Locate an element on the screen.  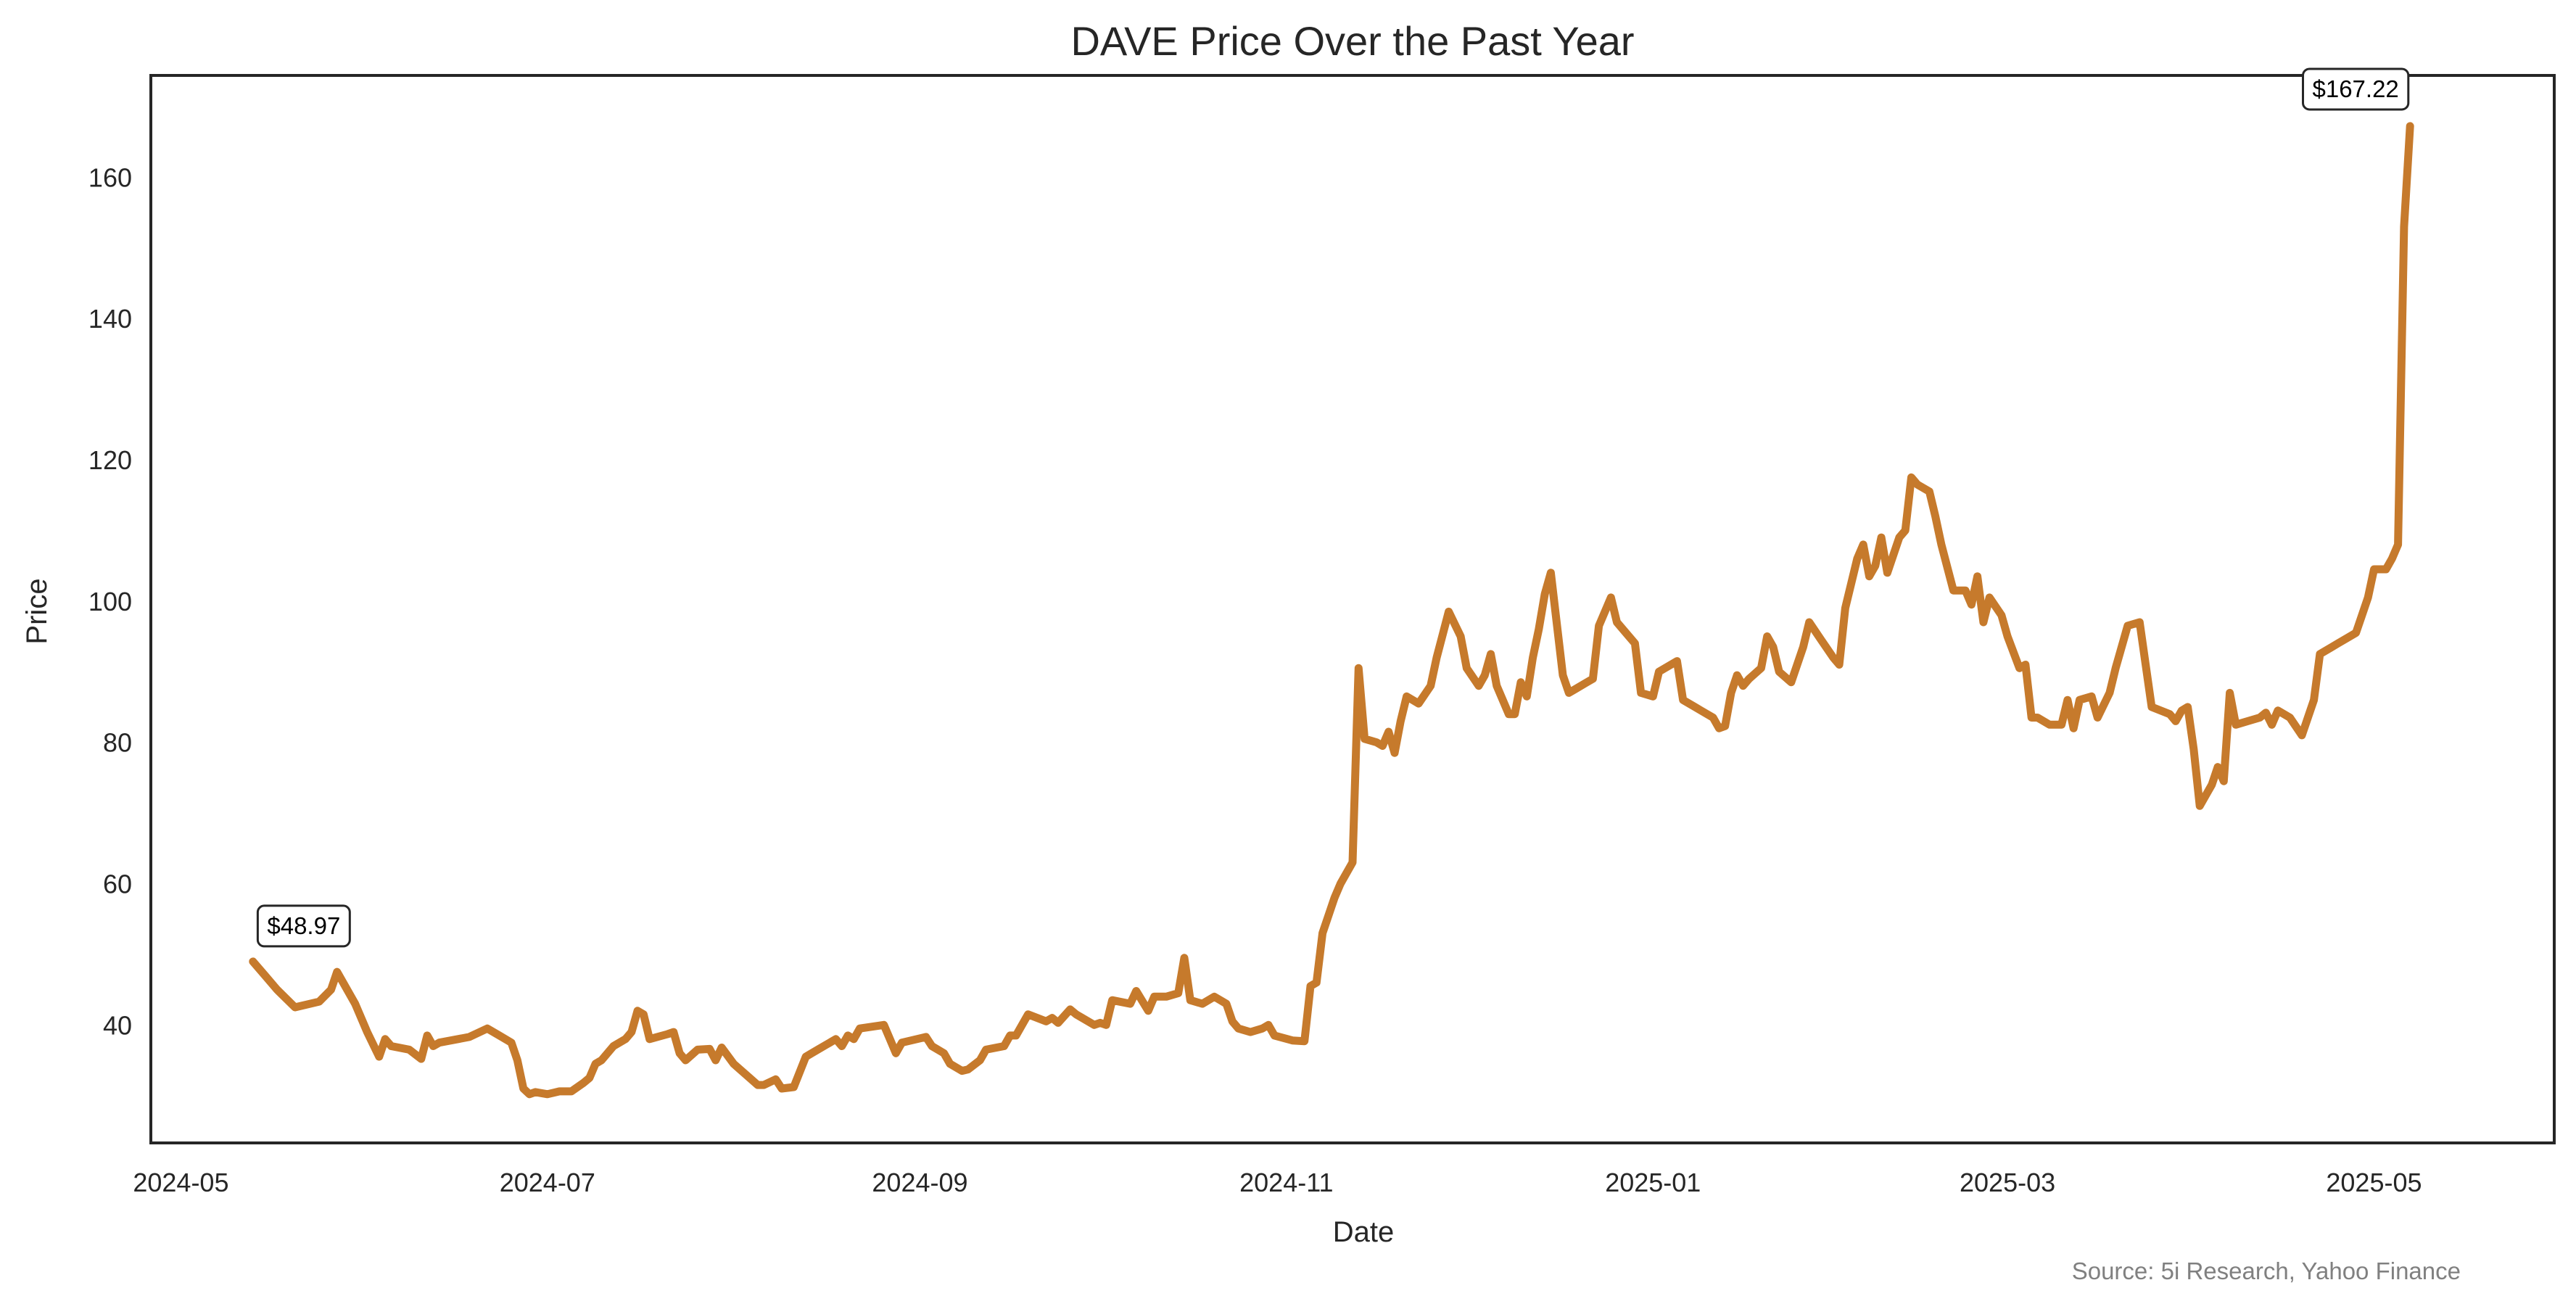
source-note: Source: 5i Research, Yahoo Finance is located at coordinates (2266, 1271).